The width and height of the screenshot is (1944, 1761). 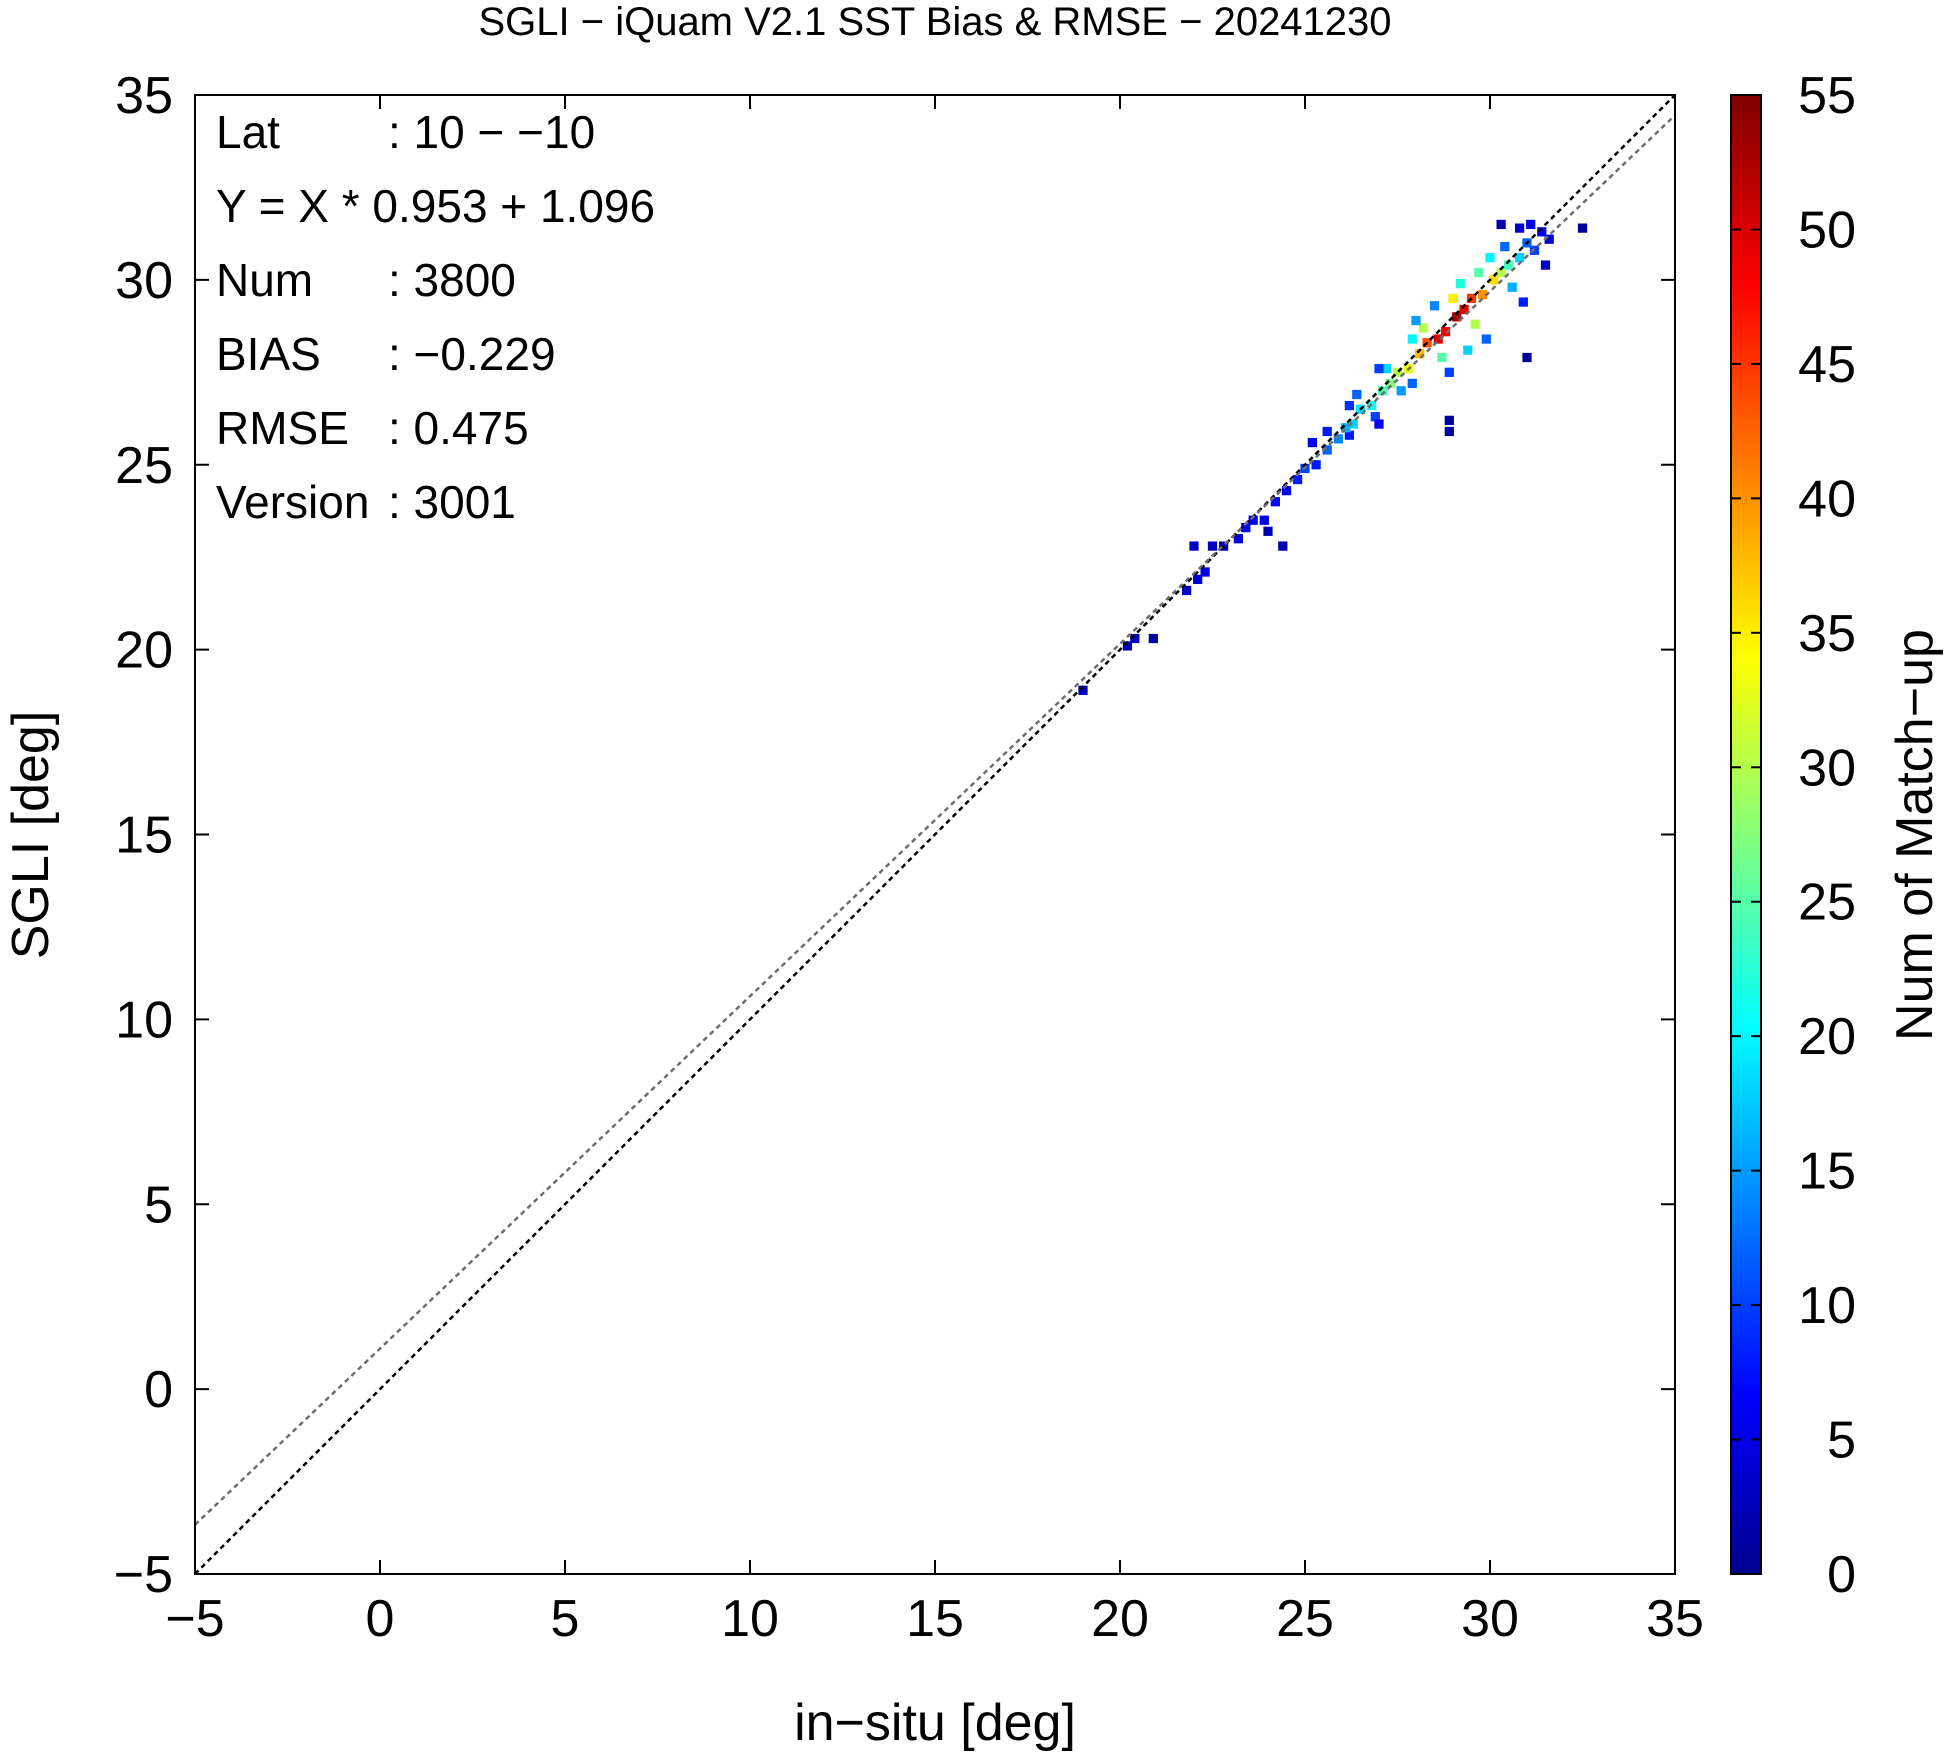 I want to click on colorbar-tick-label: 30, so click(x=1827, y=768).